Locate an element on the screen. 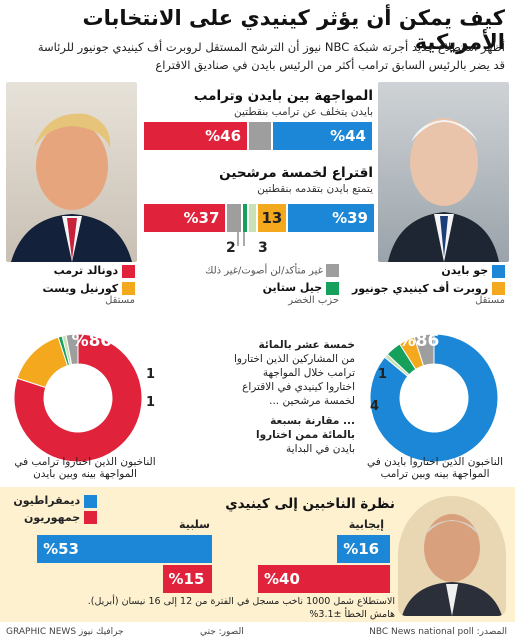  poll-note-2: هامش الخطأ ±3.1% is located at coordinates (352, 614).